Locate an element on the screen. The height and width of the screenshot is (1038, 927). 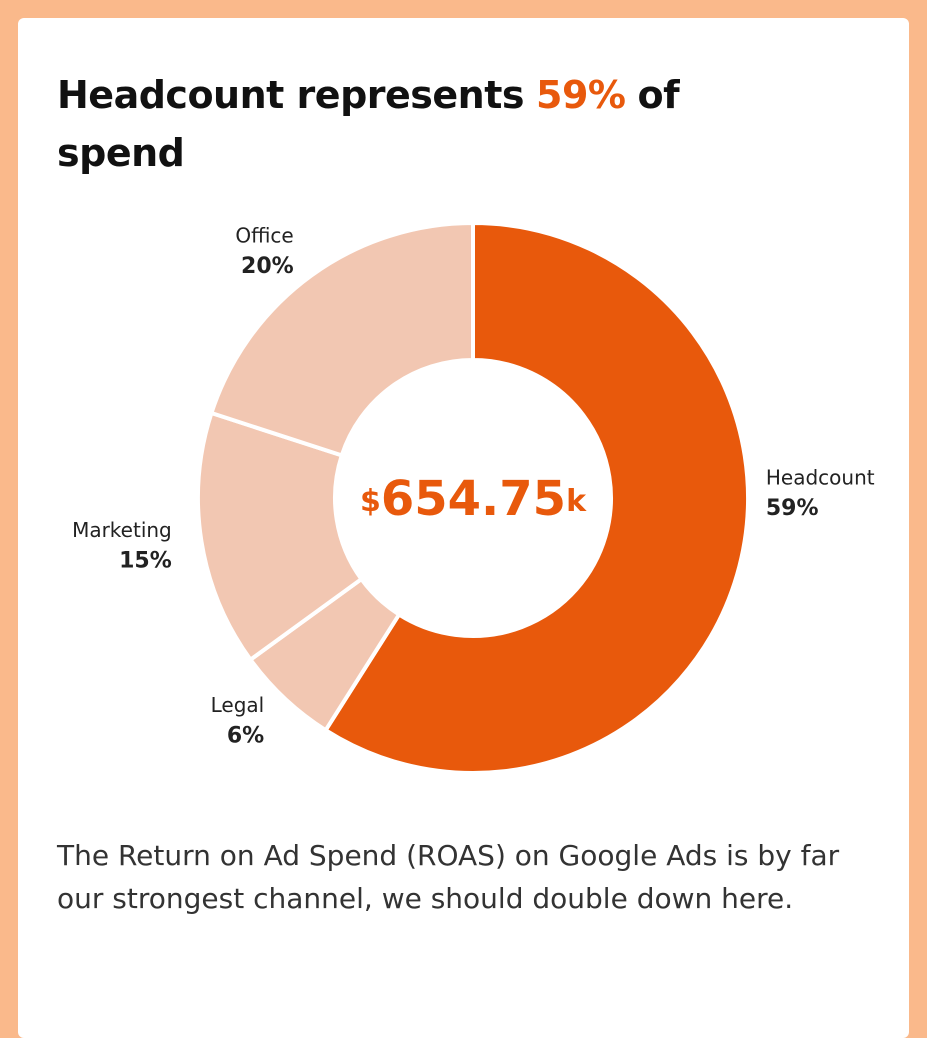
title: Headcount represents 59% of spend is located at coordinates (437, 124).